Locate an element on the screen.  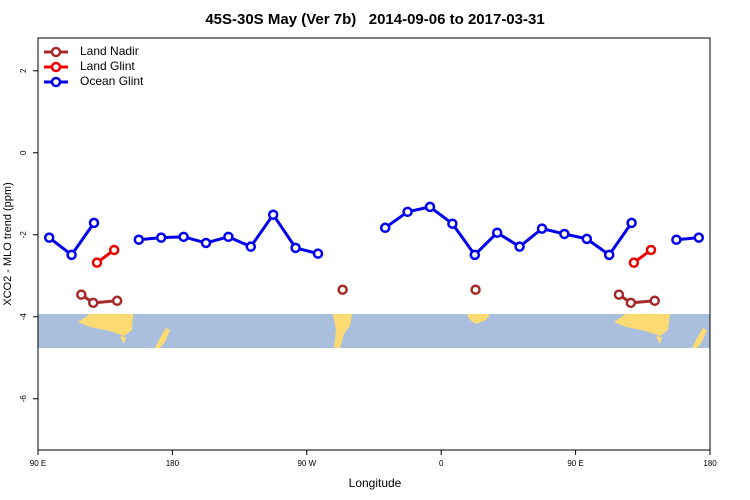
y-tick-label: 2 is located at coordinates (23, 70).